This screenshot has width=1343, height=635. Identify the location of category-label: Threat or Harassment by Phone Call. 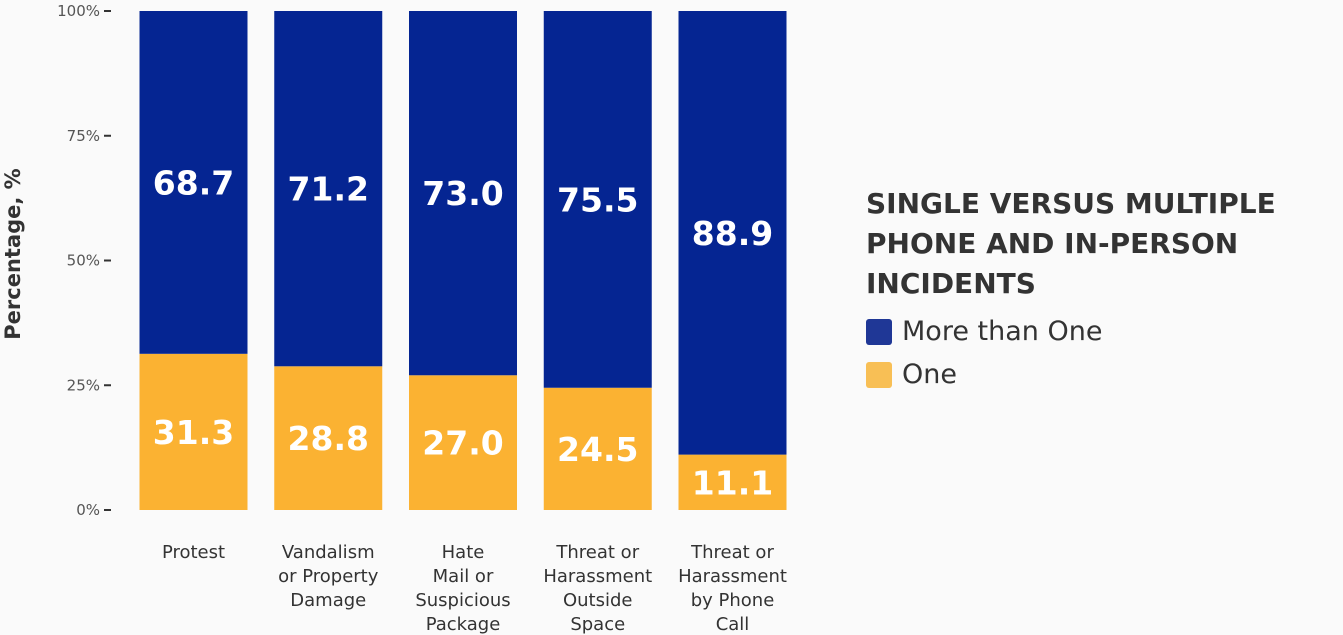
(732, 588).